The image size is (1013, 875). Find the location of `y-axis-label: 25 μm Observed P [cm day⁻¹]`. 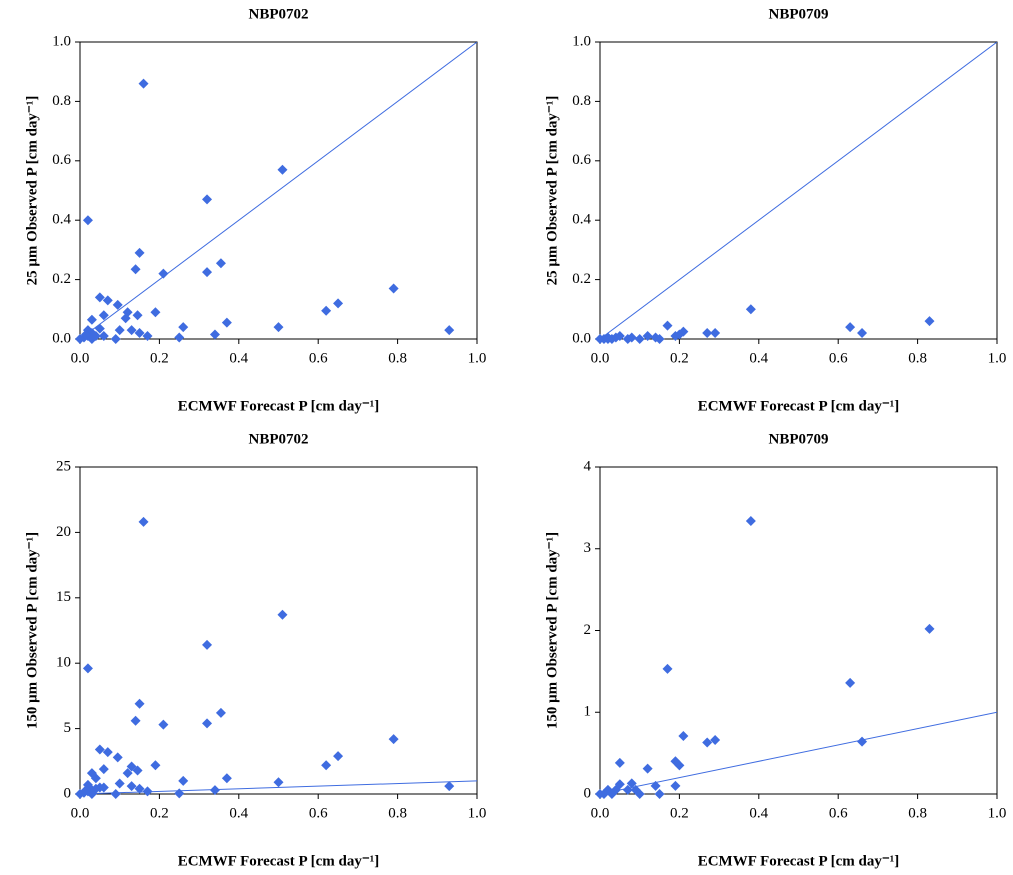

y-axis-label: 25 μm Observed P [cm day⁻¹] is located at coordinates (552, 191).